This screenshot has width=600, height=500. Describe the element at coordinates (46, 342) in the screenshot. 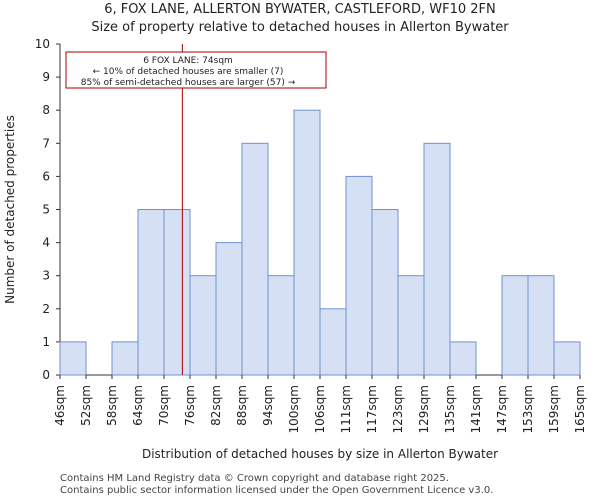

I see `y-tick-label: 1` at that location.